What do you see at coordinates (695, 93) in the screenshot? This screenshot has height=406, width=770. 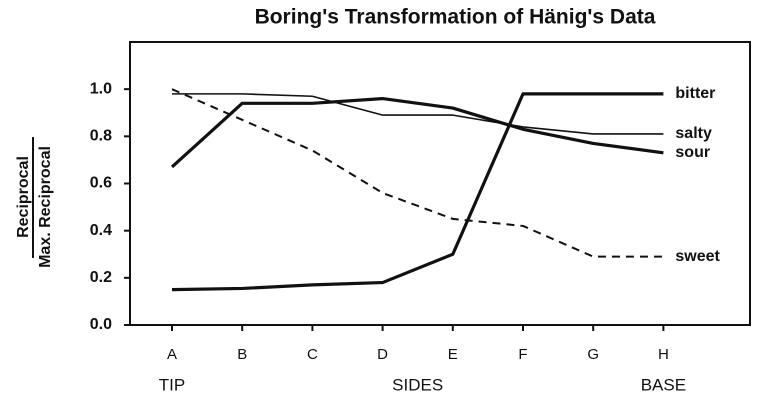 I see `series-label: bitter` at bounding box center [695, 93].